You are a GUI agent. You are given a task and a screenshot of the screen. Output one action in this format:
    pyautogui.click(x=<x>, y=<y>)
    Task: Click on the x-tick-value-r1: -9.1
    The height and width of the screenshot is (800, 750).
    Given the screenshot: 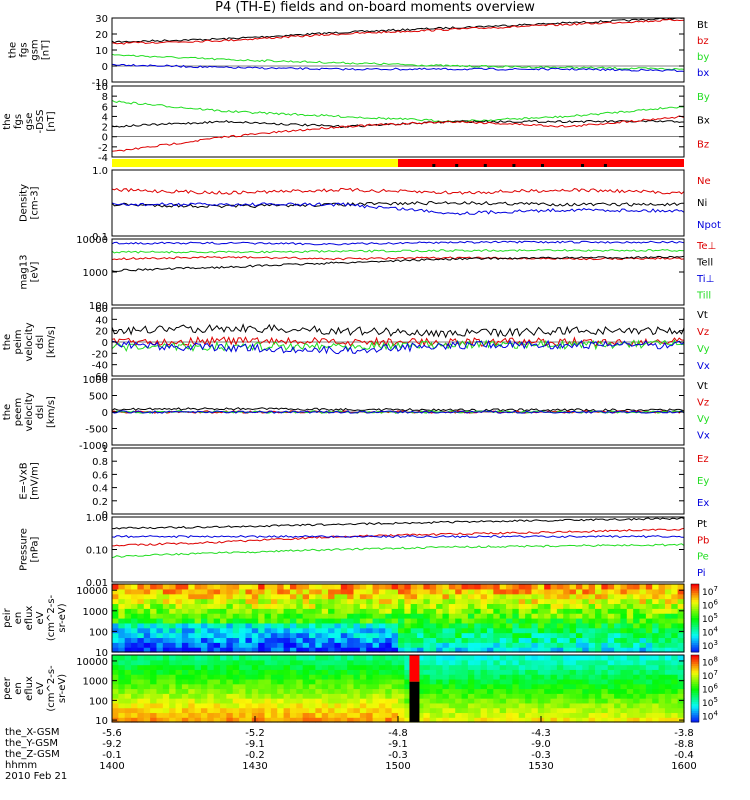 What is the action you would take?
    pyautogui.click(x=255, y=744)
    